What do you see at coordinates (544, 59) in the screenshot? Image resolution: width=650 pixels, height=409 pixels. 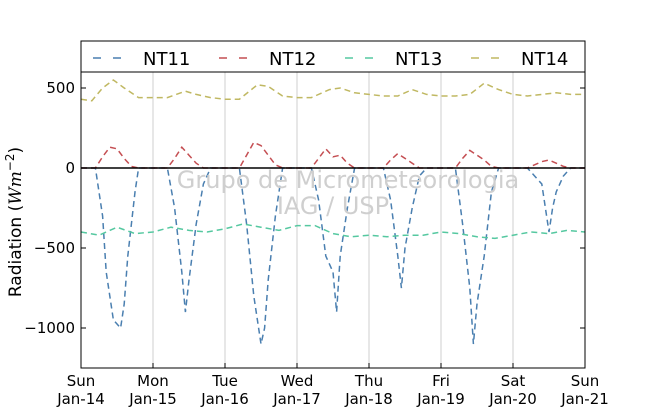 I see `legend-label: NT14` at bounding box center [544, 59].